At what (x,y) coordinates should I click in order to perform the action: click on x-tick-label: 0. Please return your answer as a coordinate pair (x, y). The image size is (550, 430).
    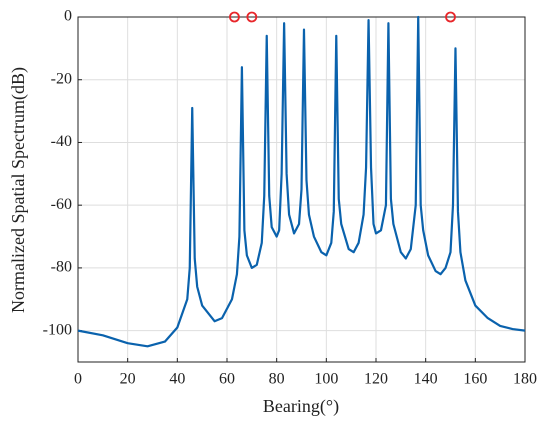
    Looking at the image, I should click on (78, 379).